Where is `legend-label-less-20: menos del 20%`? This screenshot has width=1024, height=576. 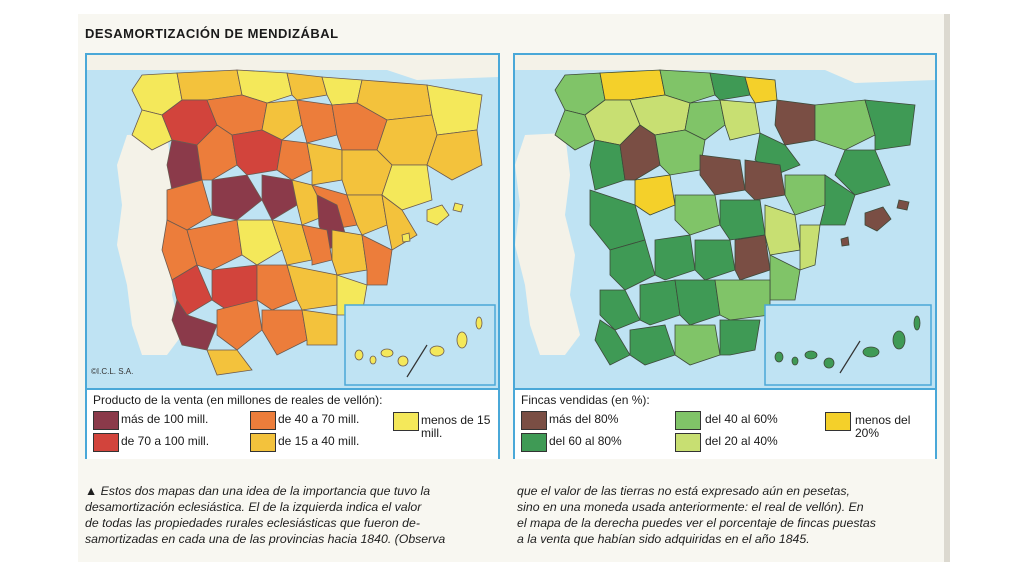
legend-label-less-20: menos del 20% is located at coordinates (883, 426).